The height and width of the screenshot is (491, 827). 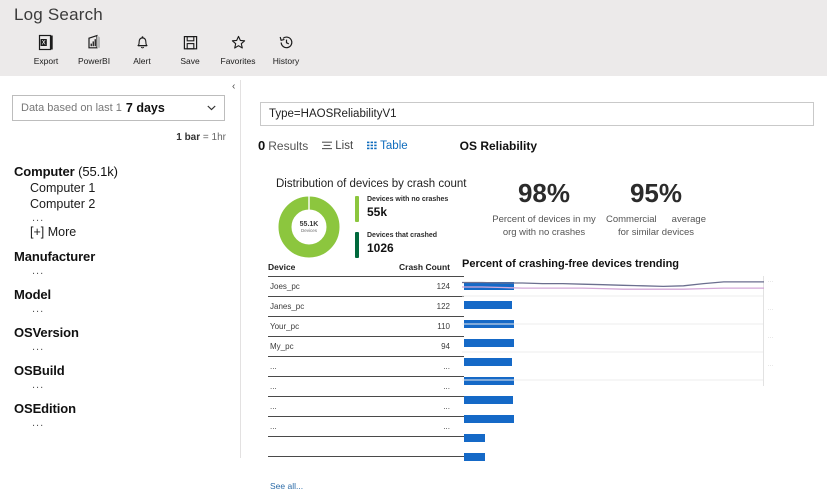 I want to click on search-query-input: Type=HAOSReliabilityV1, so click(x=537, y=114).